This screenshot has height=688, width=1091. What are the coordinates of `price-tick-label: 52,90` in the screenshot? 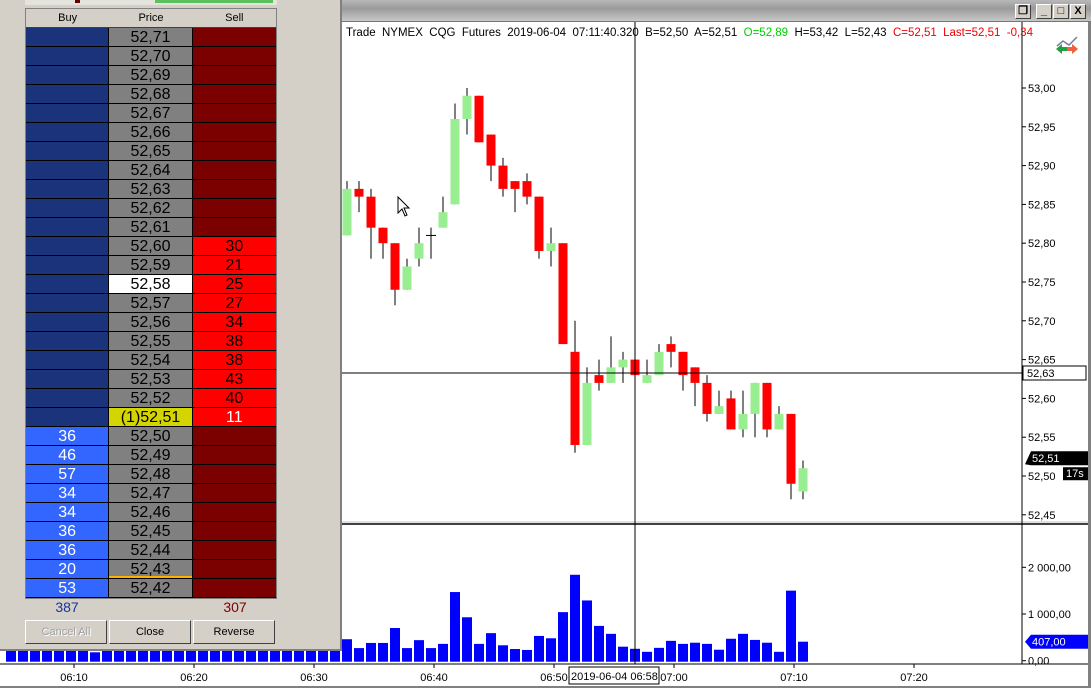 It's located at (1042, 167).